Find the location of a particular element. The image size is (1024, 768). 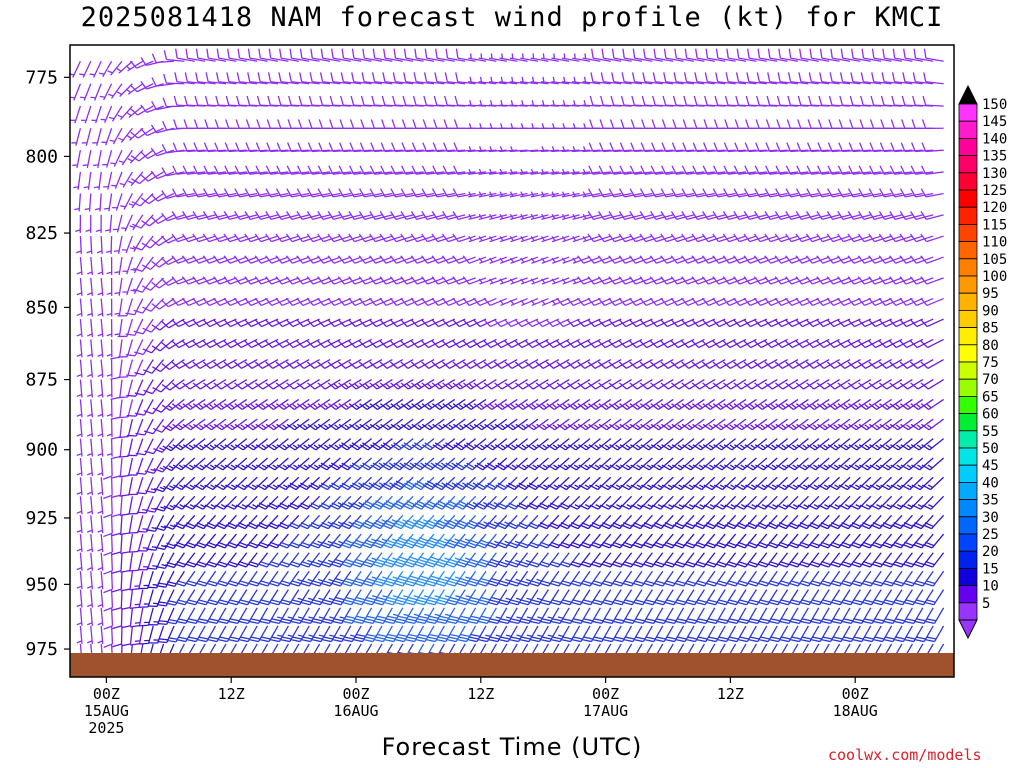

credit-link: coolwx.com/models is located at coordinates (905, 755).